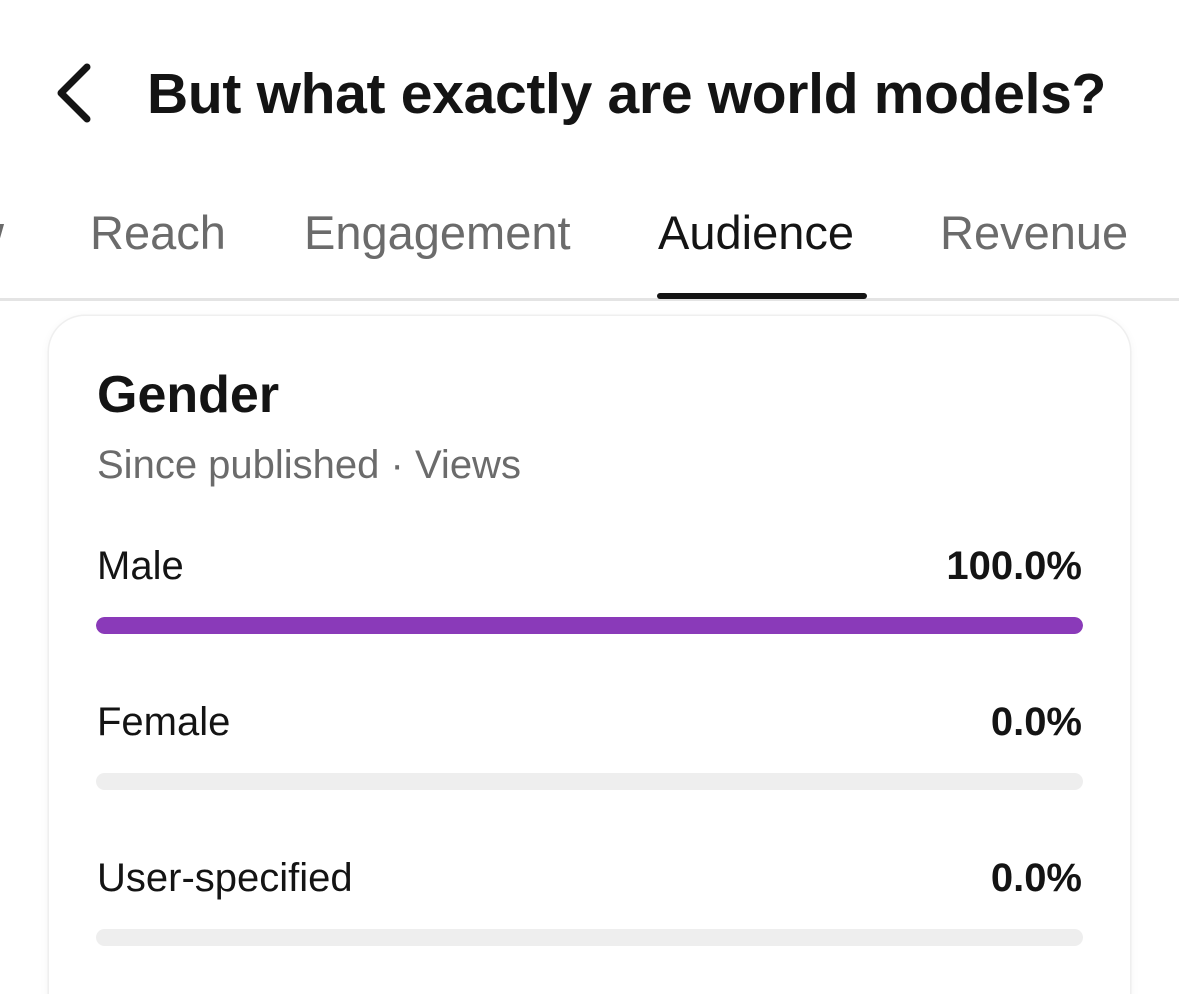  I want to click on row-label-male: Male, so click(140, 566).